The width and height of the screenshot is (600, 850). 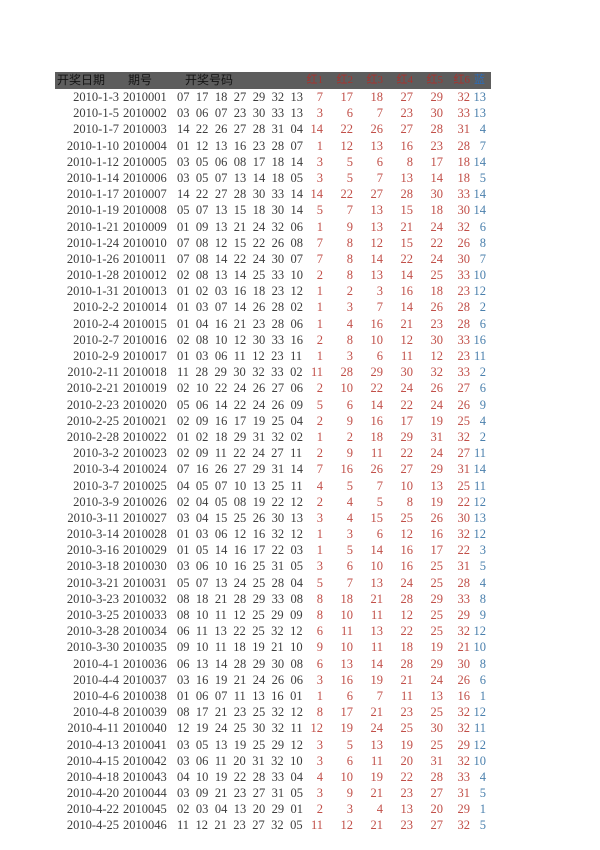 I want to click on red-ball-4: 24, so click(x=407, y=388).